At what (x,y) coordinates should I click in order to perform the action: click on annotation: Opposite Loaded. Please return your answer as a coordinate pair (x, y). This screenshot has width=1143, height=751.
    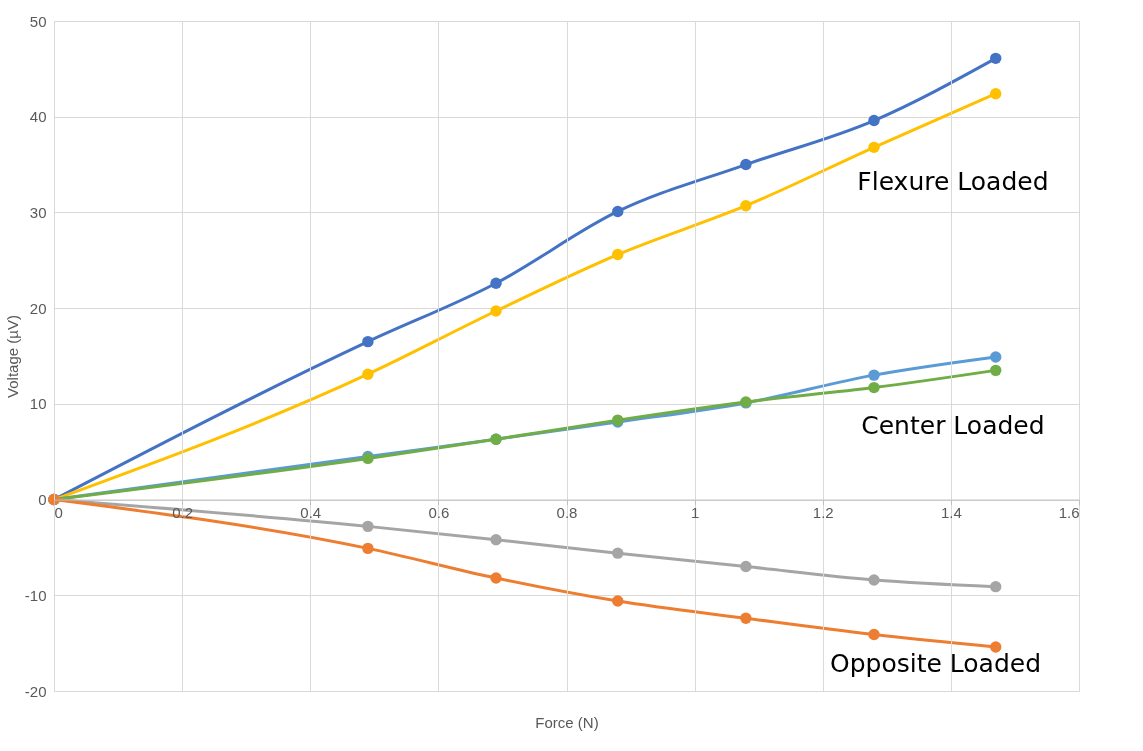
    Looking at the image, I should click on (935, 664).